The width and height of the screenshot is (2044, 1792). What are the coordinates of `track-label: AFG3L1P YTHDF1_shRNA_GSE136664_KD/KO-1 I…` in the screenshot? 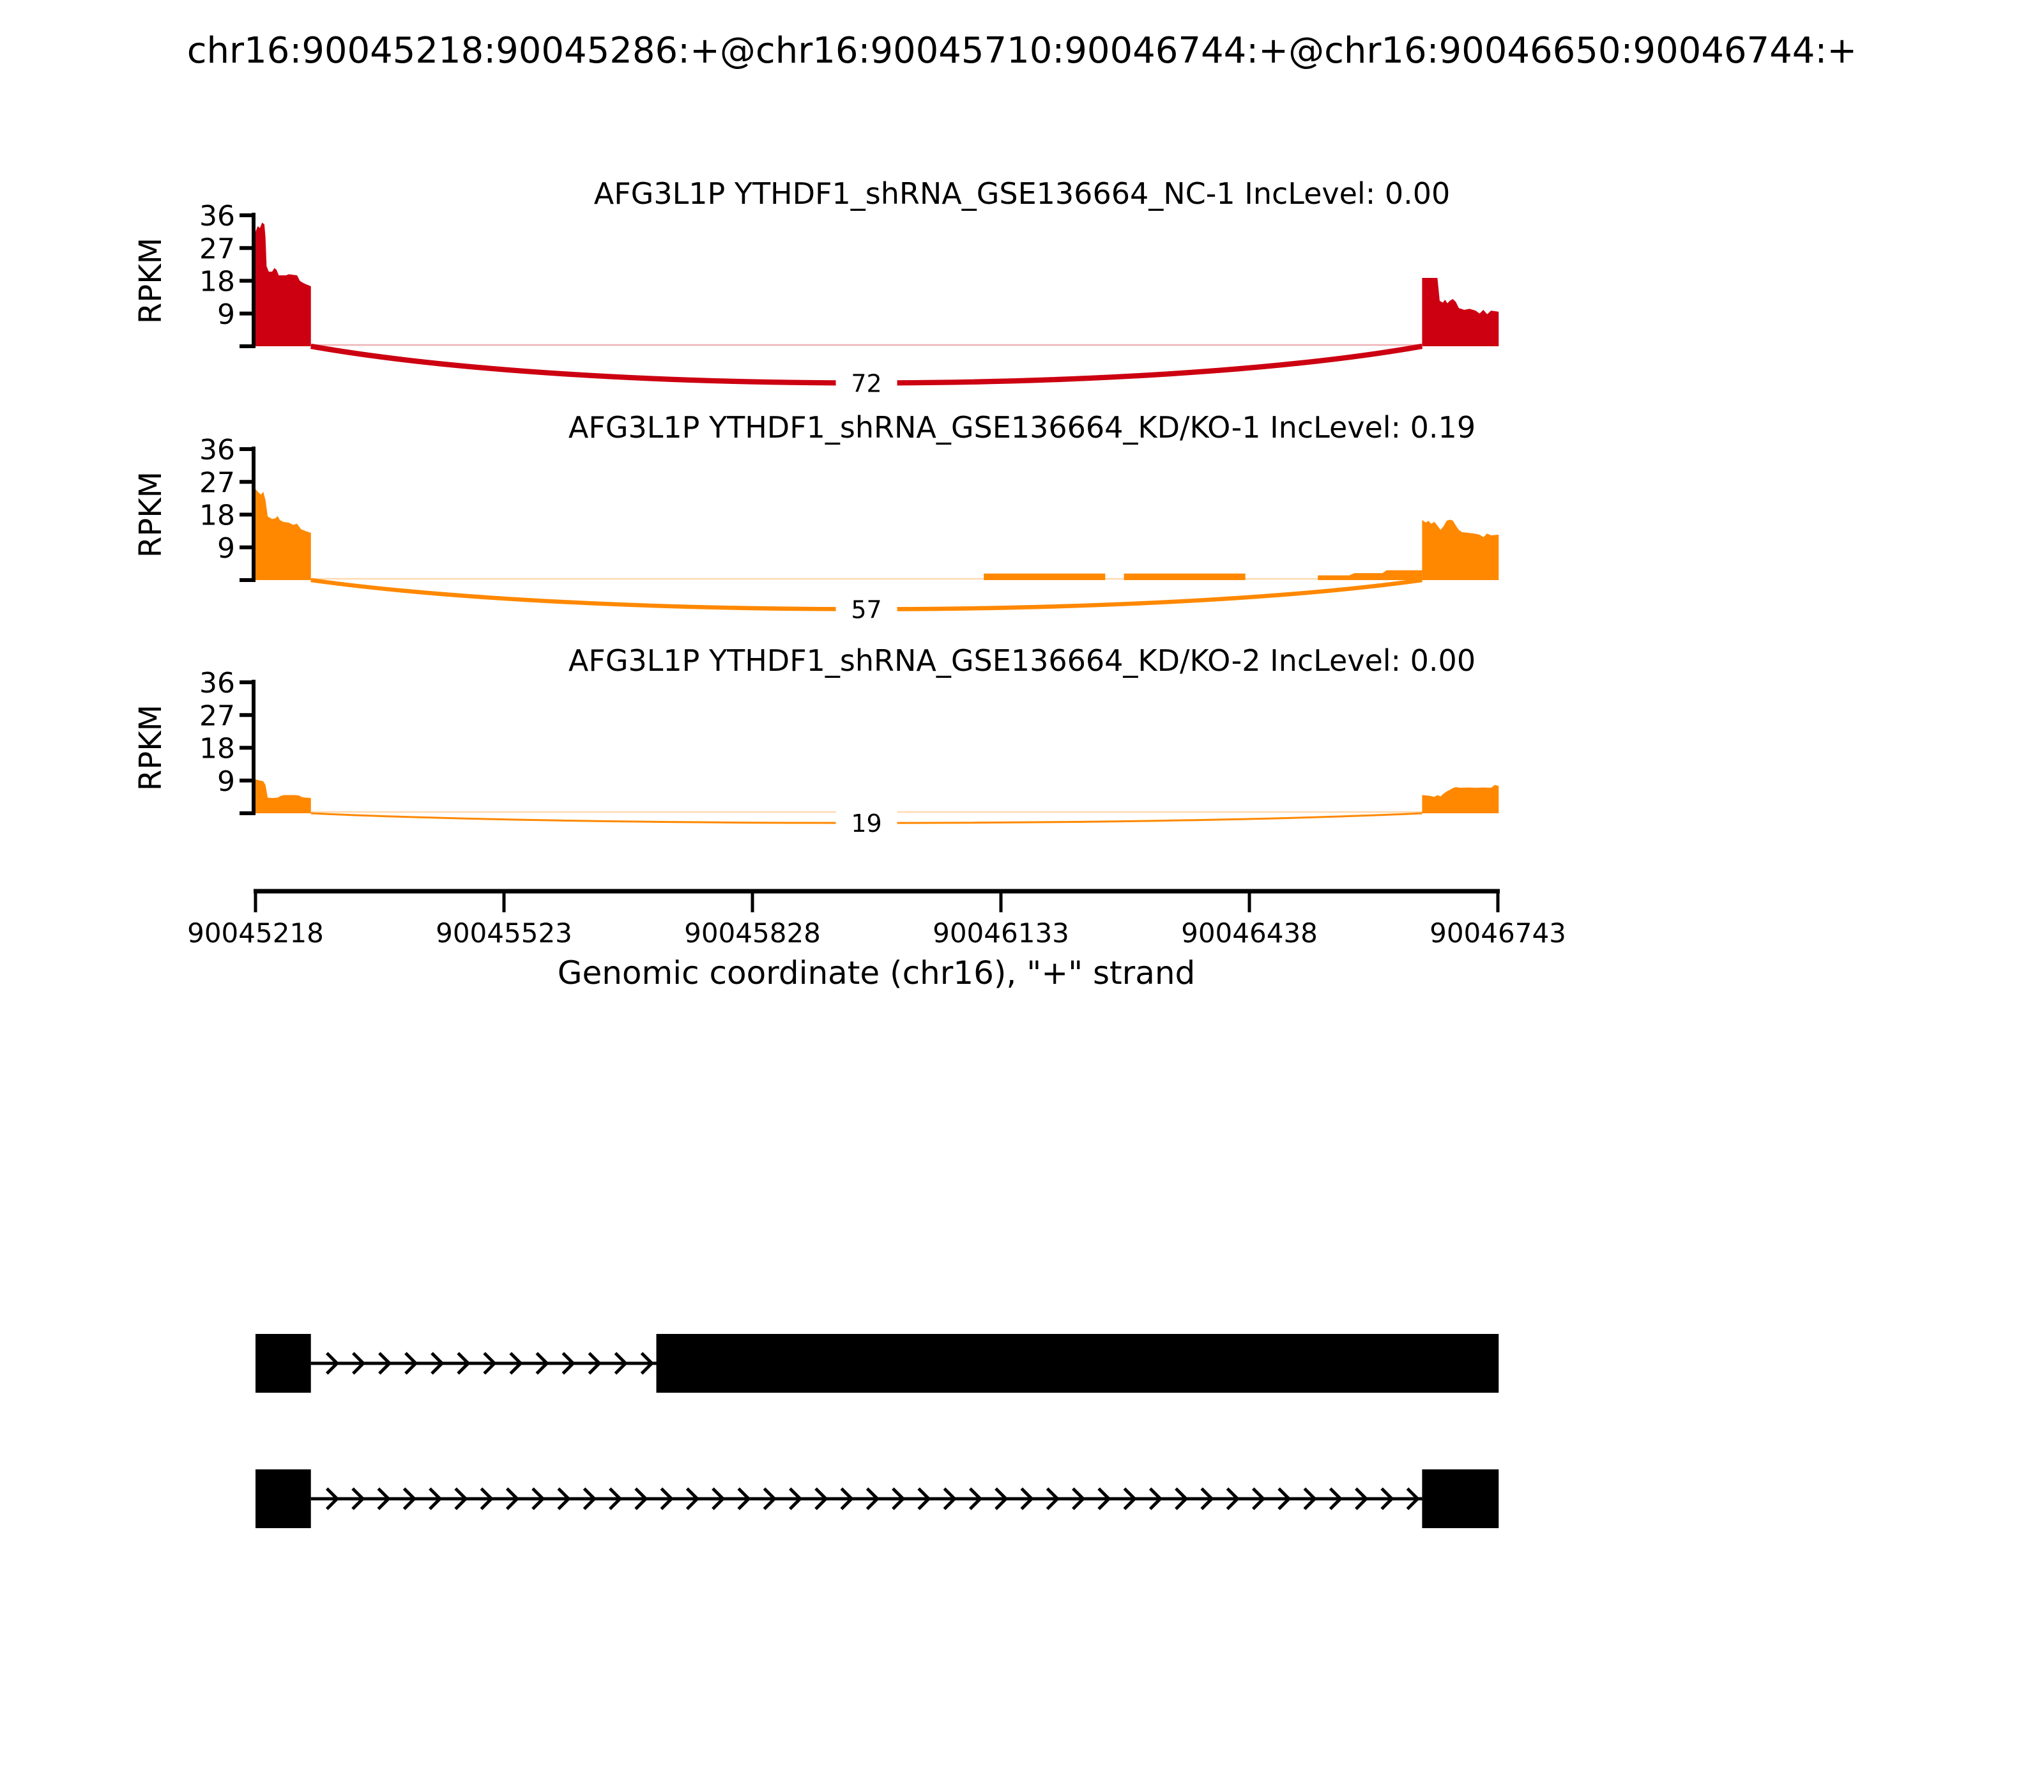 It's located at (1022, 428).